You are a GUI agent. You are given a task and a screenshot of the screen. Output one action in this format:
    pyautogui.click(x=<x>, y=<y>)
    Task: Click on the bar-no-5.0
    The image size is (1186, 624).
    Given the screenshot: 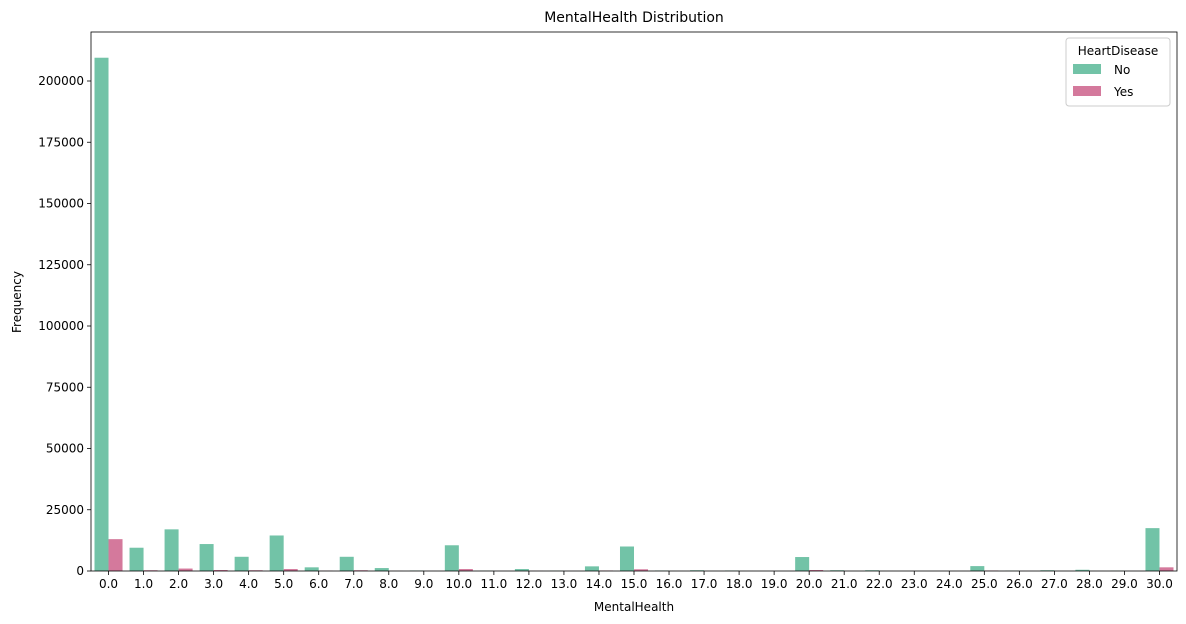 What is the action you would take?
    pyautogui.click(x=276, y=553)
    